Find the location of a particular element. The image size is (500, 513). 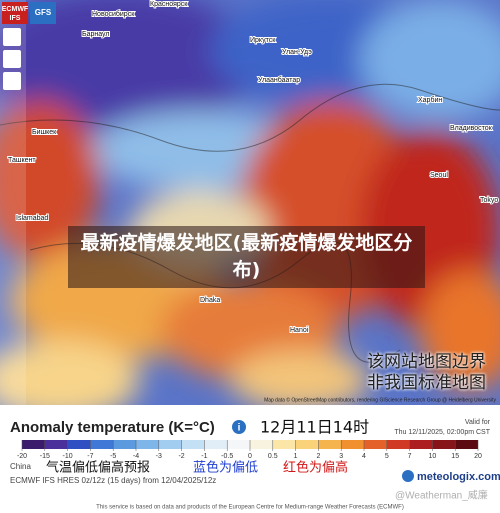

disclaimer-line: 该网站地图边界 is located at coordinates (426, 362).